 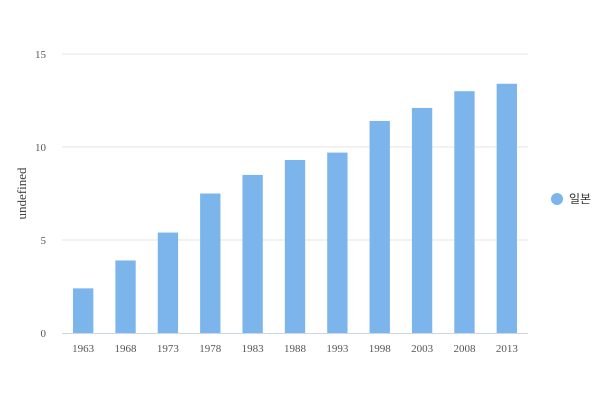 I want to click on x-tick-label: 1973, so click(x=168, y=349).